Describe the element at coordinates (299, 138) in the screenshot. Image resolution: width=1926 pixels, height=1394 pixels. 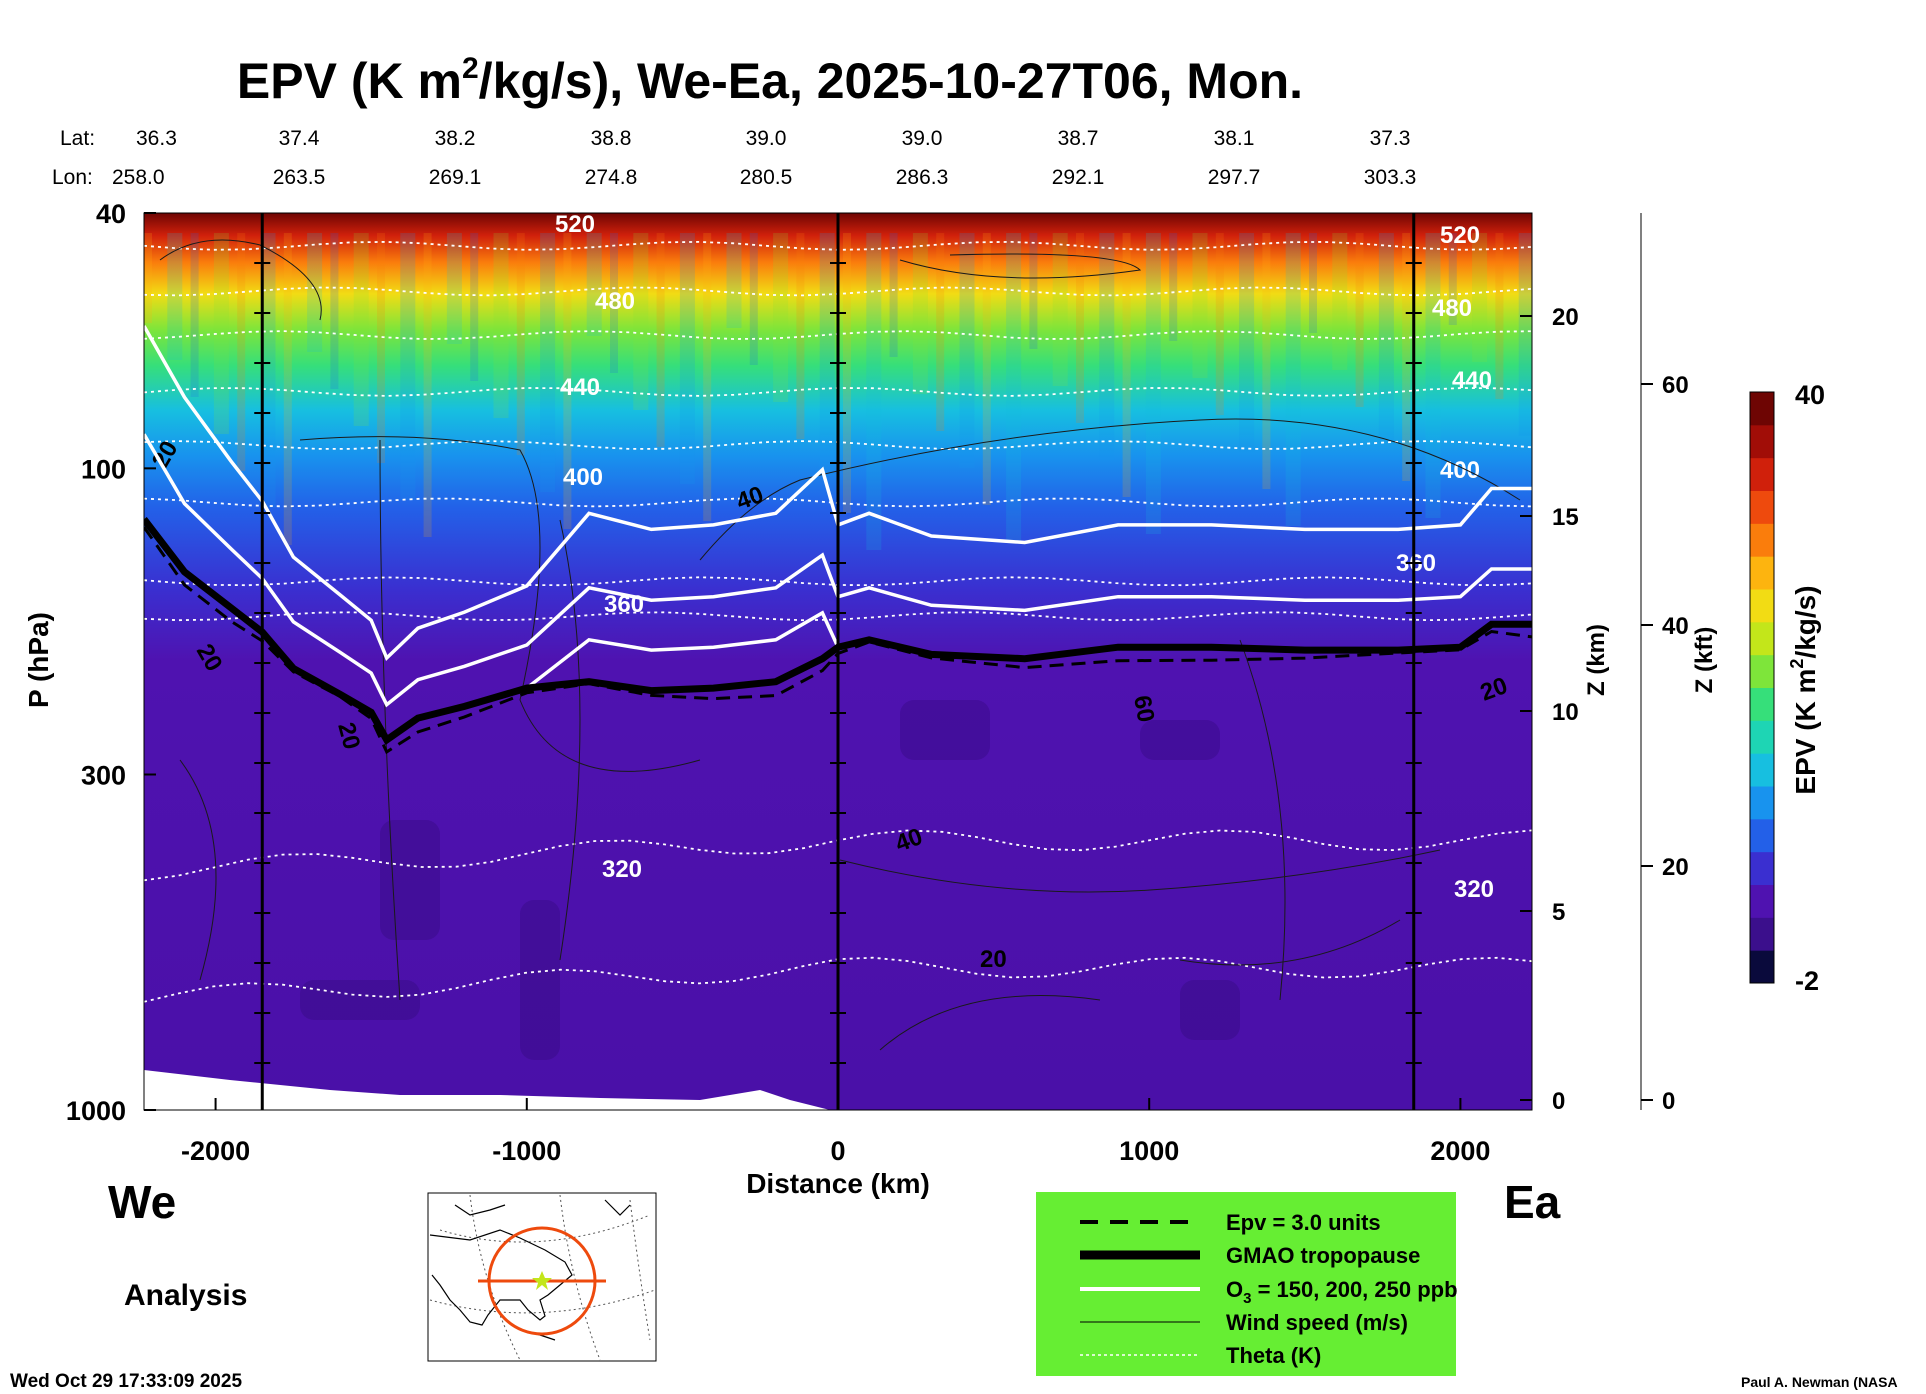
I see `lat-value: 37.4` at that location.